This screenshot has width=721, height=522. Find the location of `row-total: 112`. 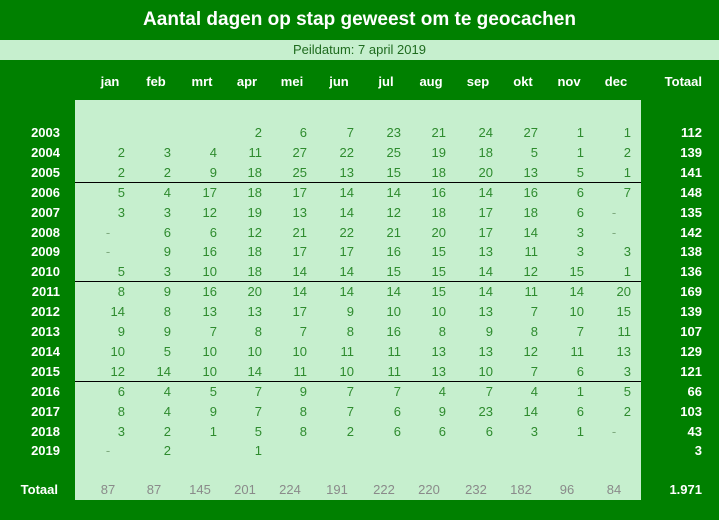

row-total: 112 is located at coordinates (691, 132).